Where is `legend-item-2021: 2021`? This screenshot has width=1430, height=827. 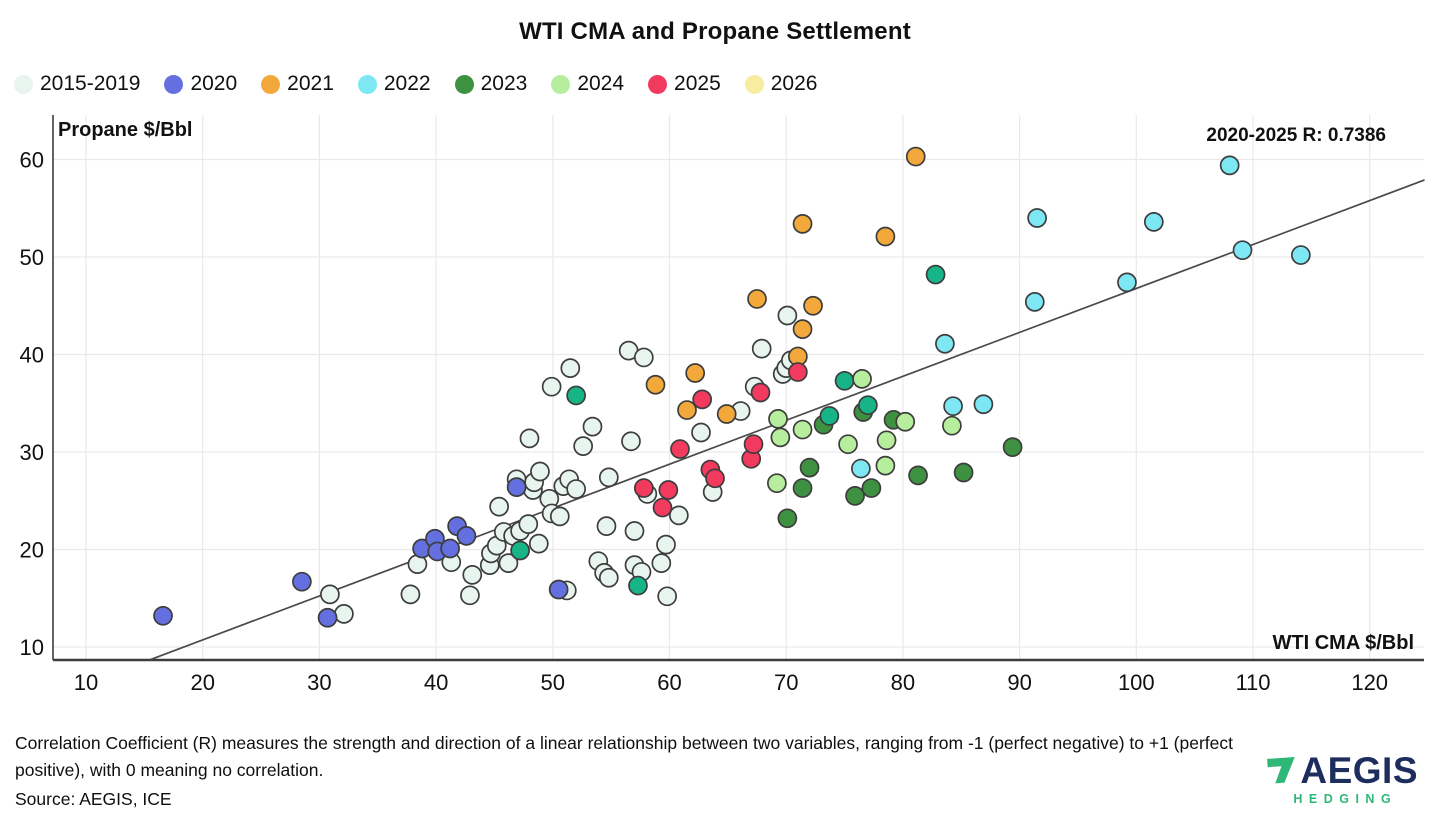
legend-item-2021: 2021 is located at coordinates (297, 84).